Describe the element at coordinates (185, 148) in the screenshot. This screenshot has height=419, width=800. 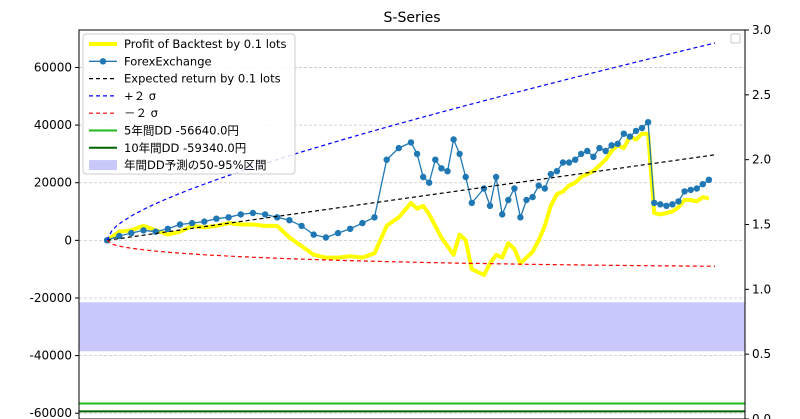
I see `legend-label: 10年間DD -59340.0円` at that location.